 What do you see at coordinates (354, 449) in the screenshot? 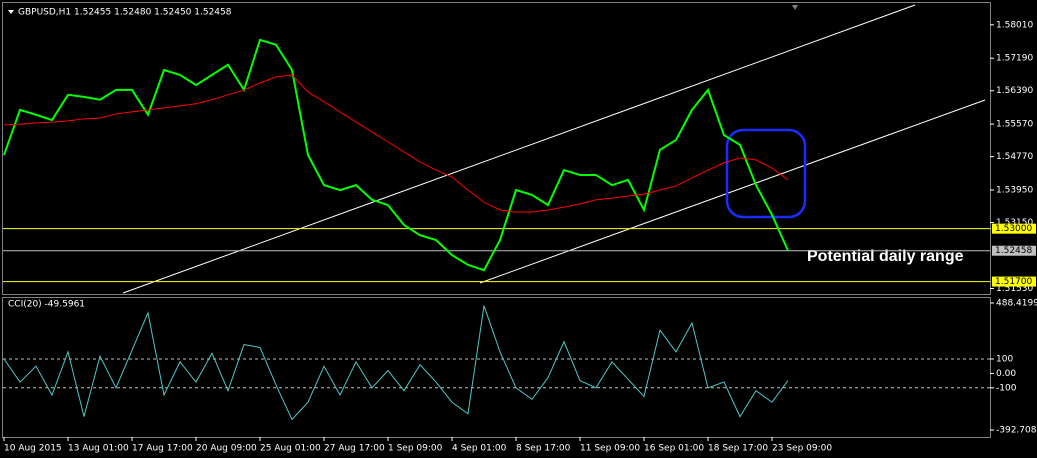
I see `x-tick-label: 27 Aug 17:00` at bounding box center [354, 449].